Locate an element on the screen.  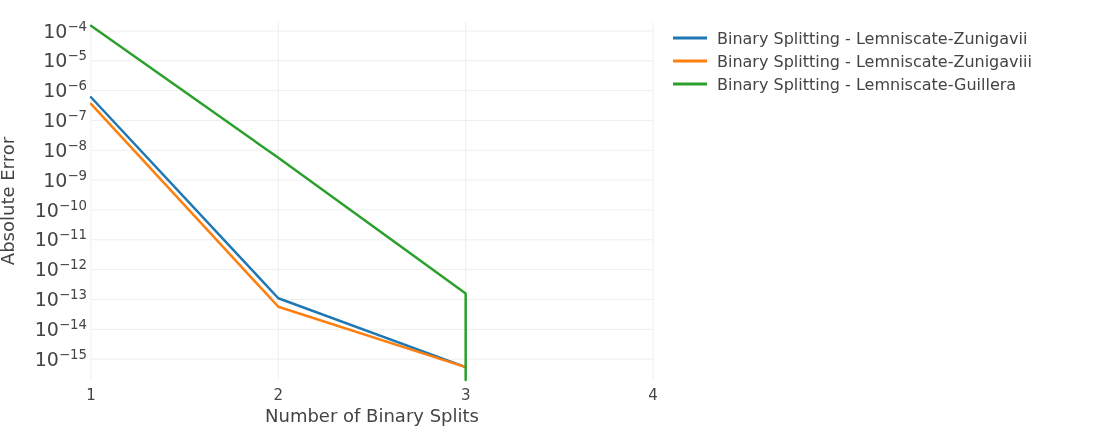
y-tick-label: 10$^{−15}$ is located at coordinates (60, 358).